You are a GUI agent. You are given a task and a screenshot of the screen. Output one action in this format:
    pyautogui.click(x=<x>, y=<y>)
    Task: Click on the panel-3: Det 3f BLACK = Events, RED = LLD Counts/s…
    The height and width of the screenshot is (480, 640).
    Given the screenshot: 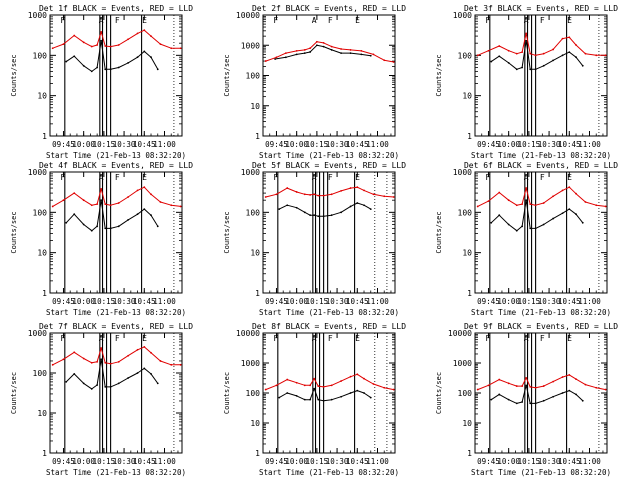 What is the action you would take?
    pyautogui.click(x=526, y=82)
    